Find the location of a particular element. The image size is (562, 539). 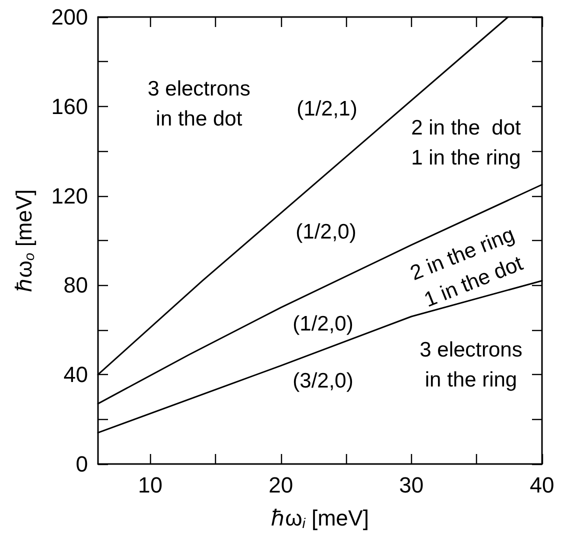

annotation: 2 in the ring 1 in the dot is located at coordinates (466, 267).